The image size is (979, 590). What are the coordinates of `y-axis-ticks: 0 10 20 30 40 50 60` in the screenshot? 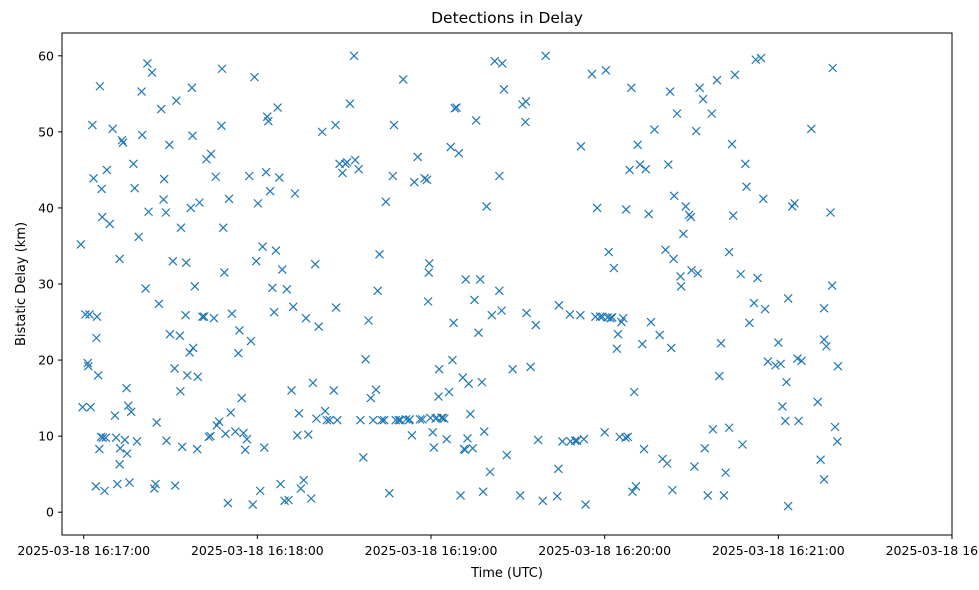 It's located at (50, 284).